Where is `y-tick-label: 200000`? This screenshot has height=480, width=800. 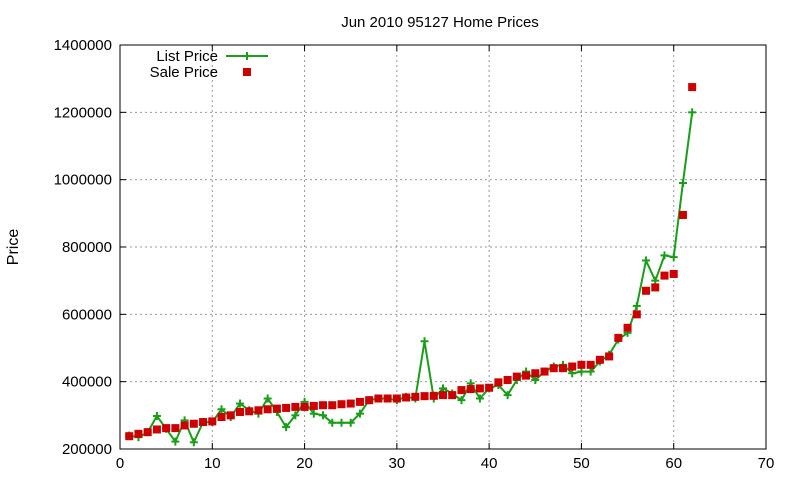
y-tick-label: 200000 is located at coordinates (87, 449).